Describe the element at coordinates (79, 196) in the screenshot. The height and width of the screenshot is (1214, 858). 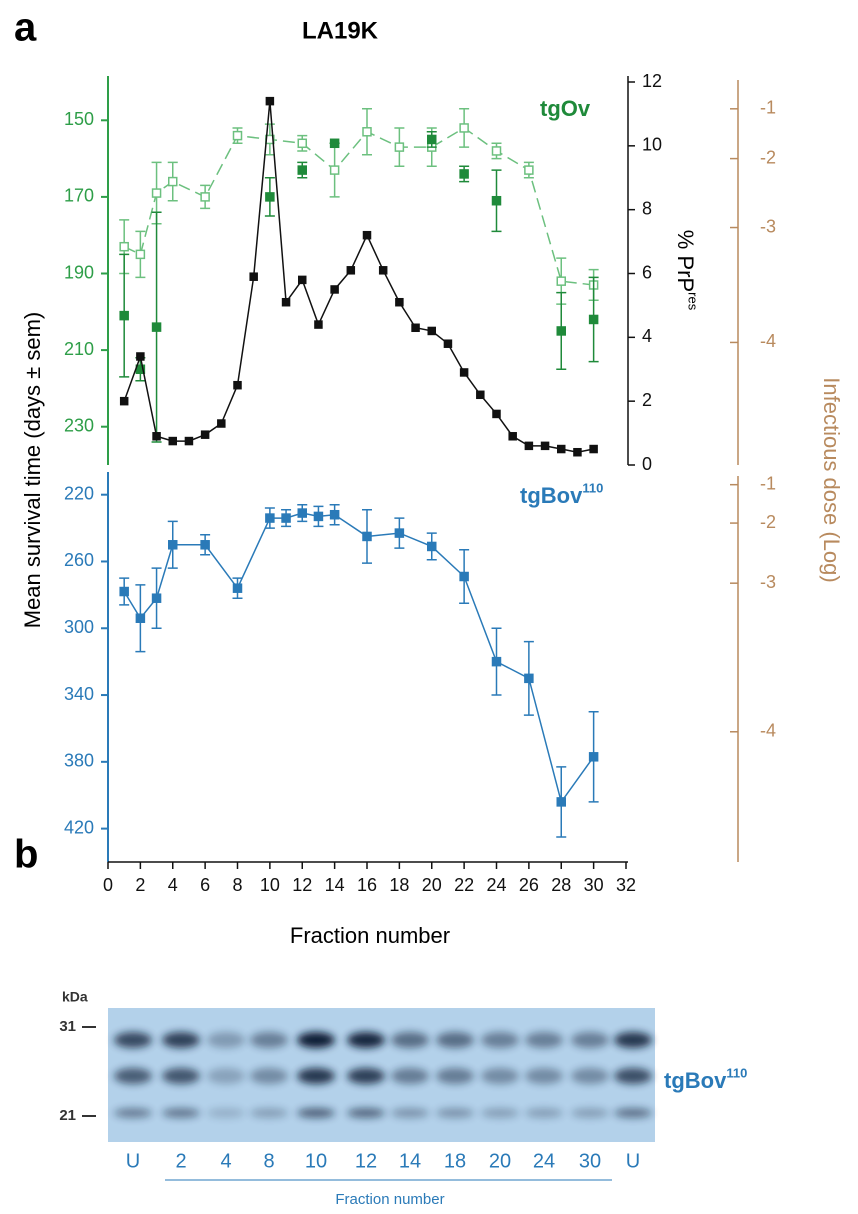
I see `y-tick-label: 170` at that location.